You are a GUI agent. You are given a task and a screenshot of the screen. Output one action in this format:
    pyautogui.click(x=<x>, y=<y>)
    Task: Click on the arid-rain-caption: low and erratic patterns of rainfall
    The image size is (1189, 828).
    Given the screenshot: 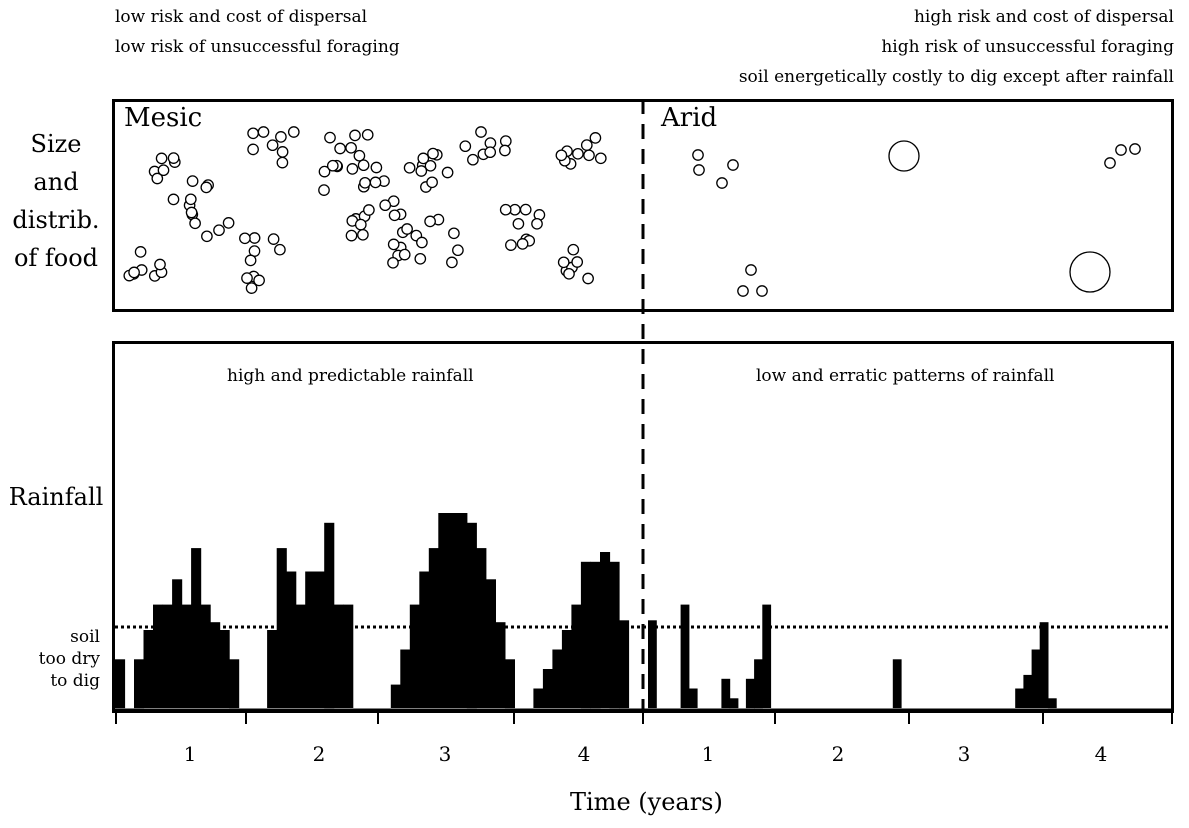 What is the action you would take?
    pyautogui.click(x=905, y=376)
    